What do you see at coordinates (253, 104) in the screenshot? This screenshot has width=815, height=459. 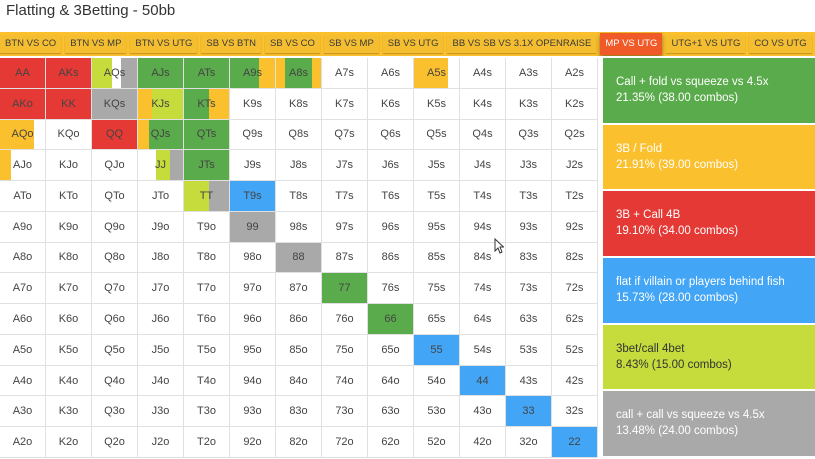 I see `hand-cell: K9s` at bounding box center [253, 104].